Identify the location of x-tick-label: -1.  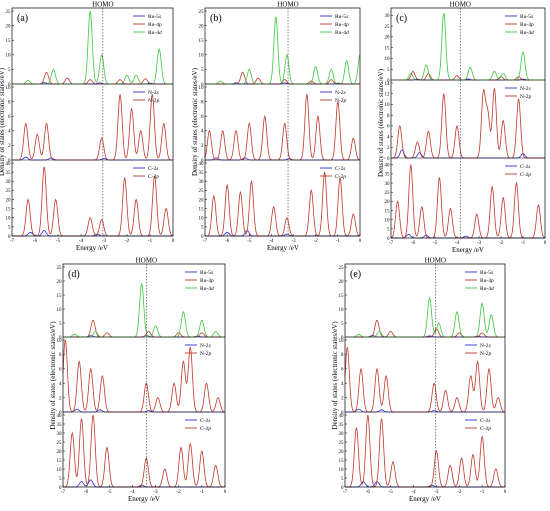
(338, 241).